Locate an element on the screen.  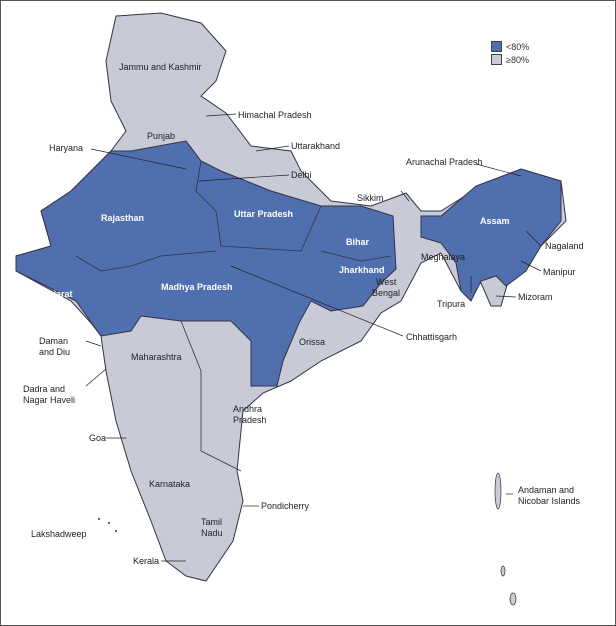
label-chhattisgarh: Chhattisgarh is located at coordinates (432, 337).